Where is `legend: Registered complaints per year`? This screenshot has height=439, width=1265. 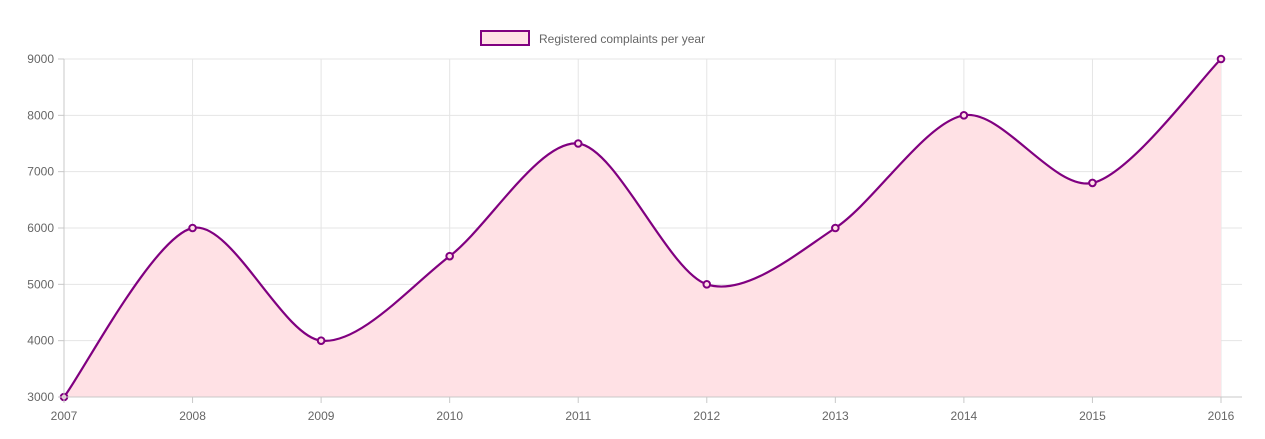 legend: Registered complaints per year is located at coordinates (592, 38).